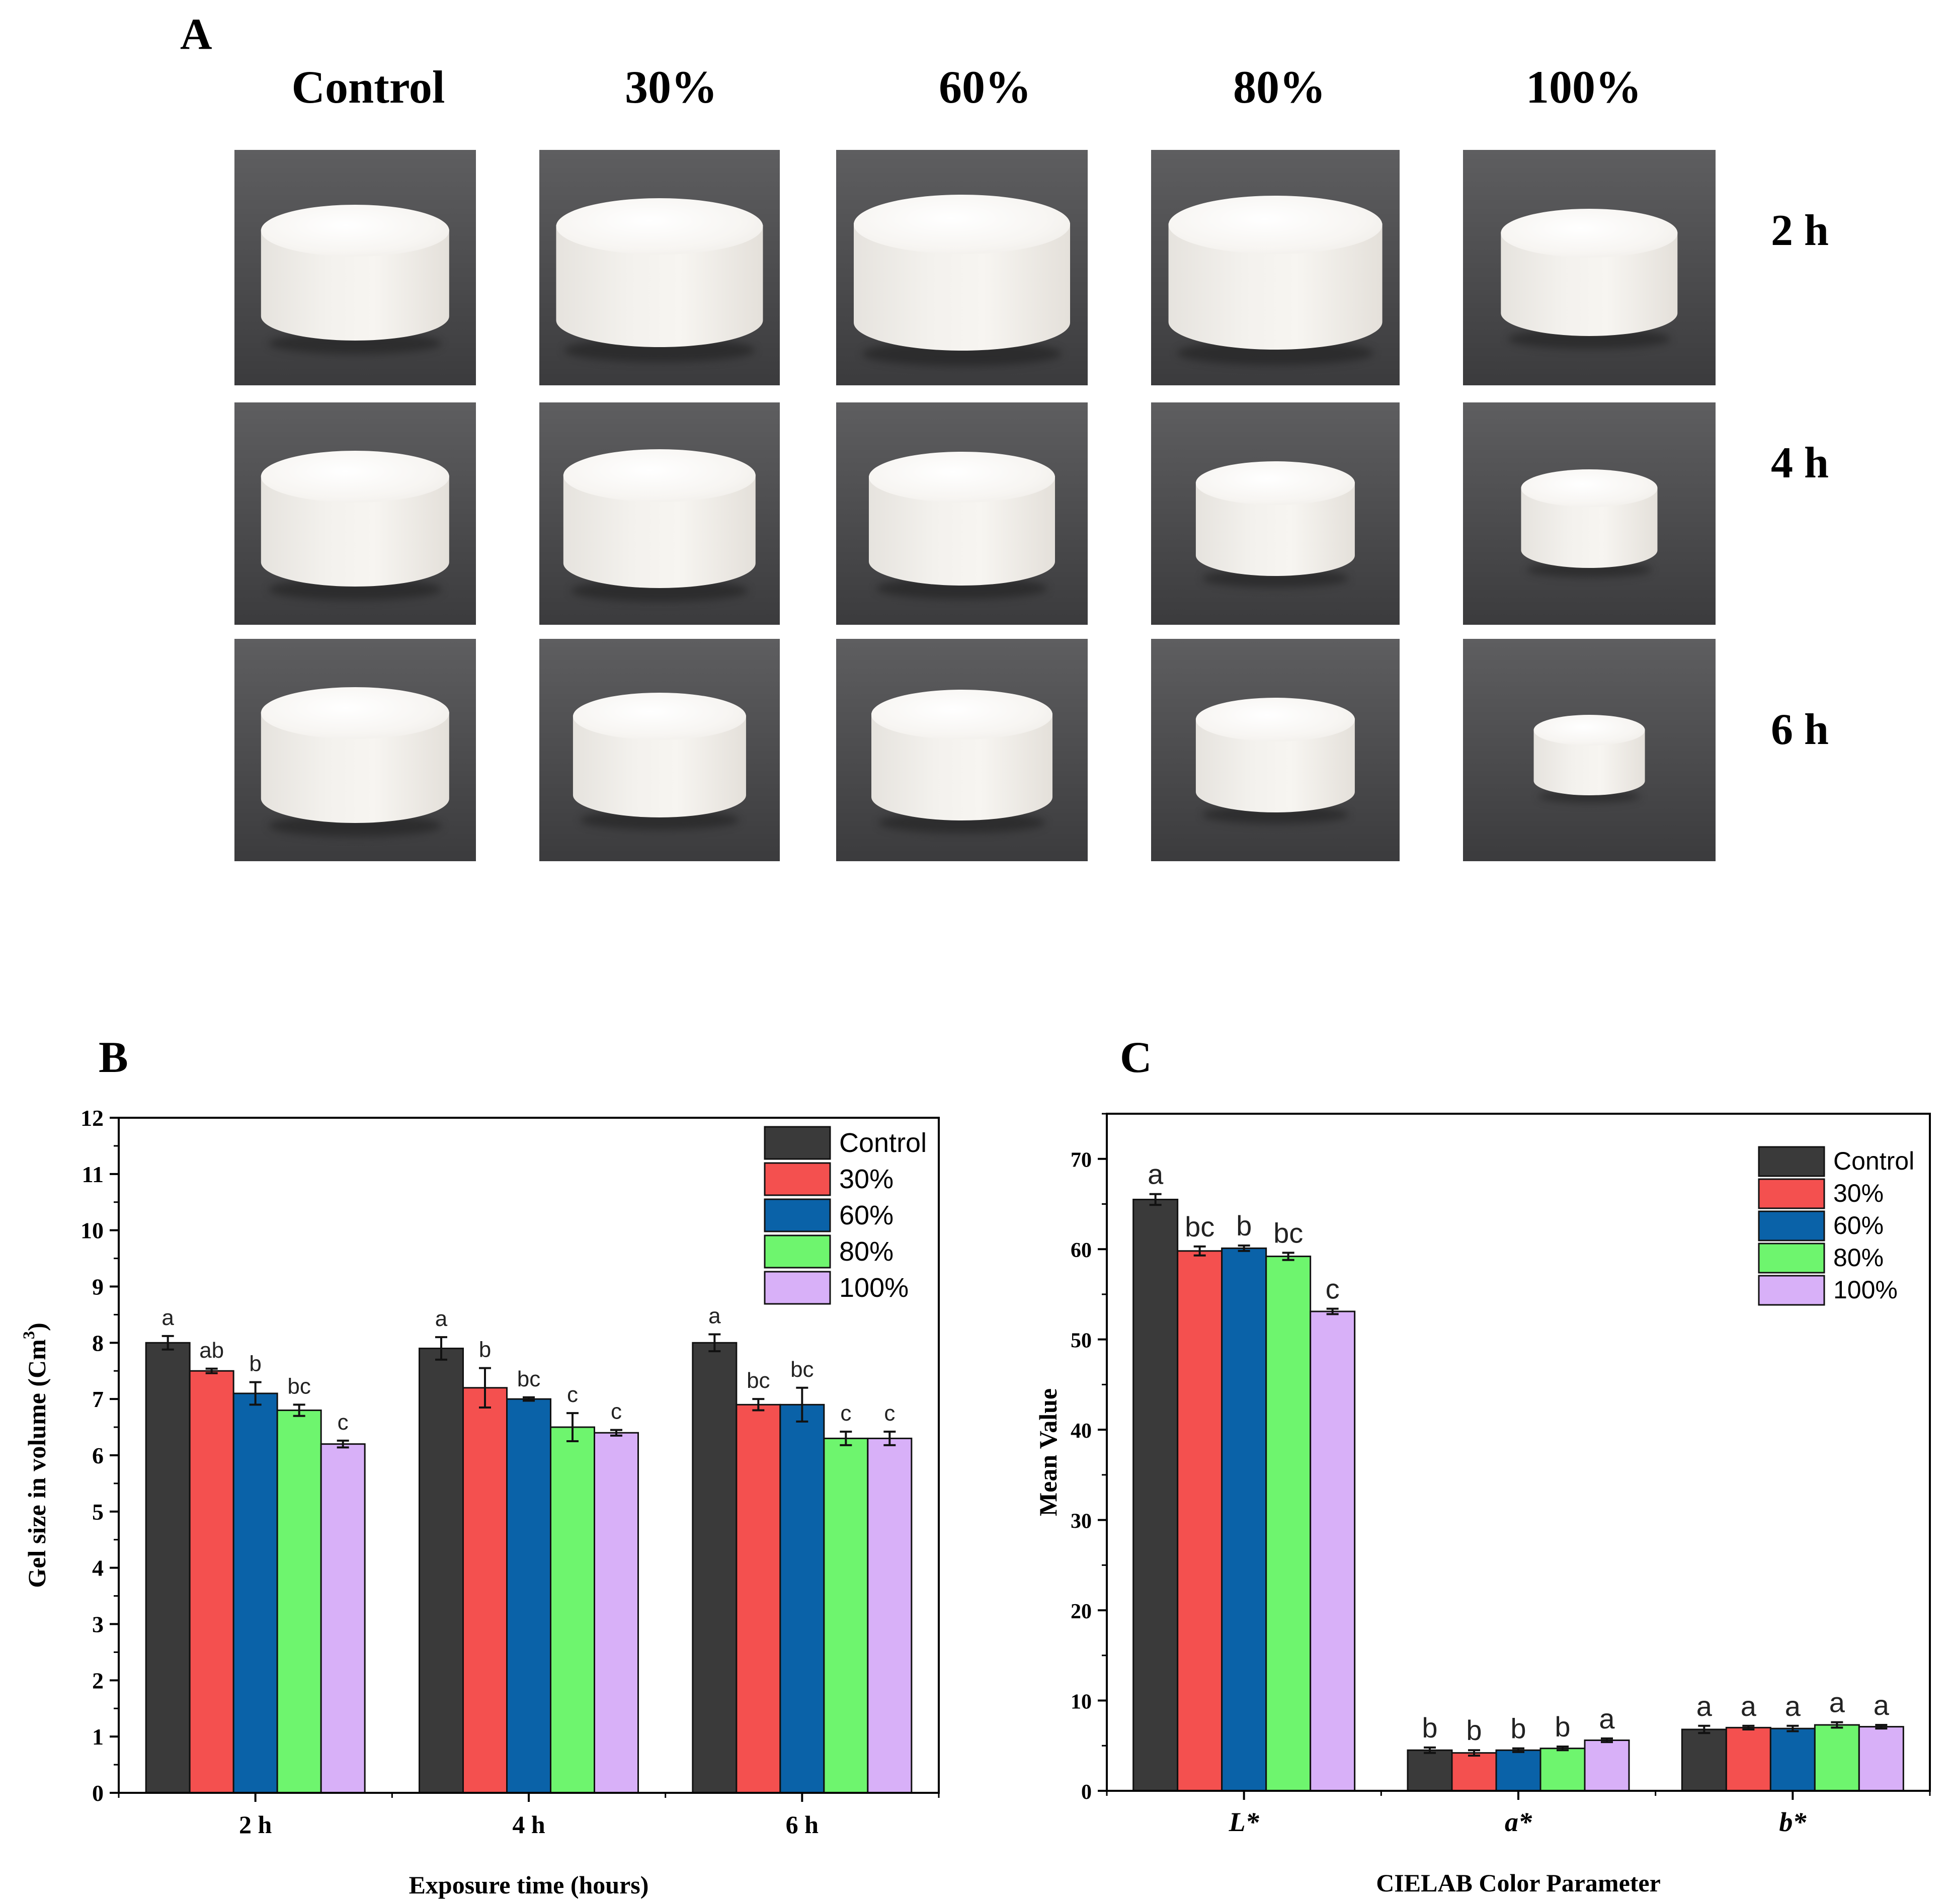 The height and width of the screenshot is (1904, 1950). What do you see at coordinates (1748, 1759) in the screenshot?
I see `bar-c-b-30pct` at bounding box center [1748, 1759].